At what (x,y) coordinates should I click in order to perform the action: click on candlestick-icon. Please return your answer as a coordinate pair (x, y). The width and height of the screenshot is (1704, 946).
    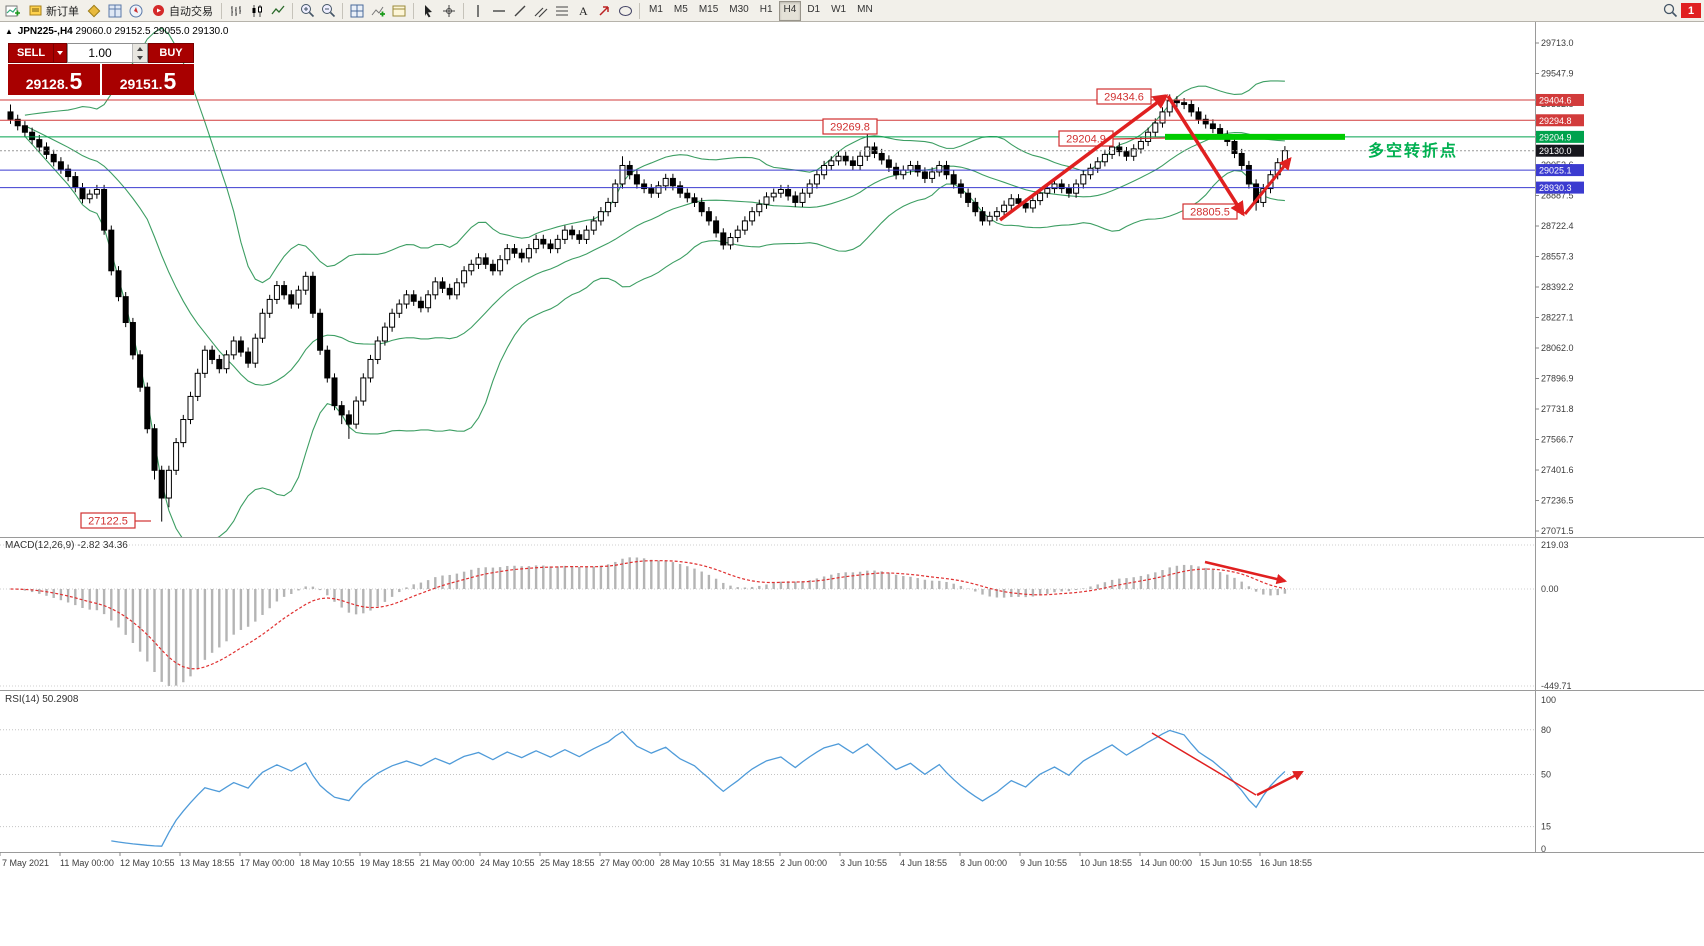
    Looking at the image, I should click on (257, 10).